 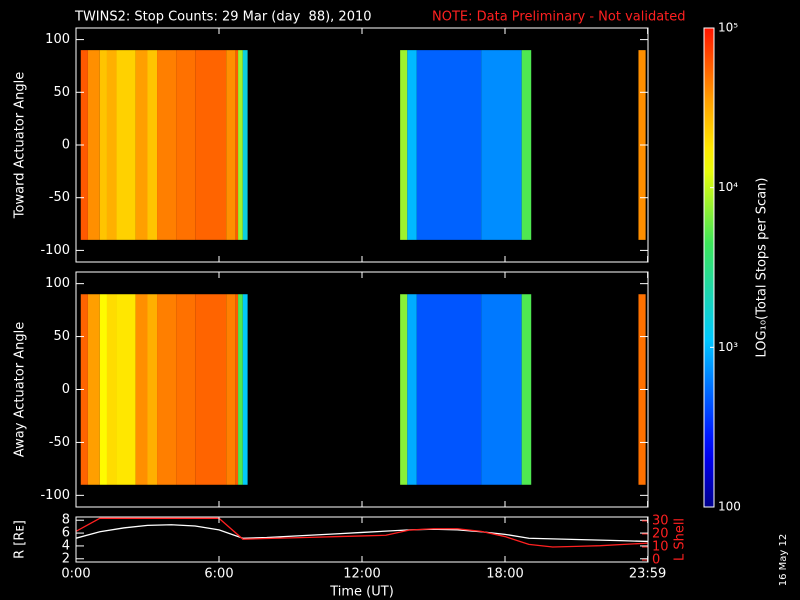 I want to click on y-axis-label: Away Actuator Angle, so click(x=20, y=389).